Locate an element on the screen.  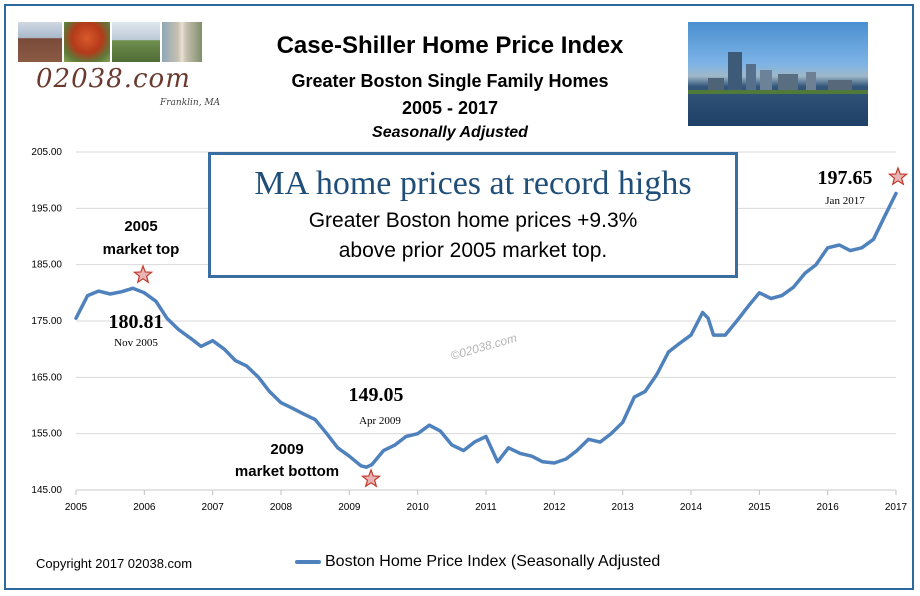
top-date-label: Nov 2005 is located at coordinates (136, 343).